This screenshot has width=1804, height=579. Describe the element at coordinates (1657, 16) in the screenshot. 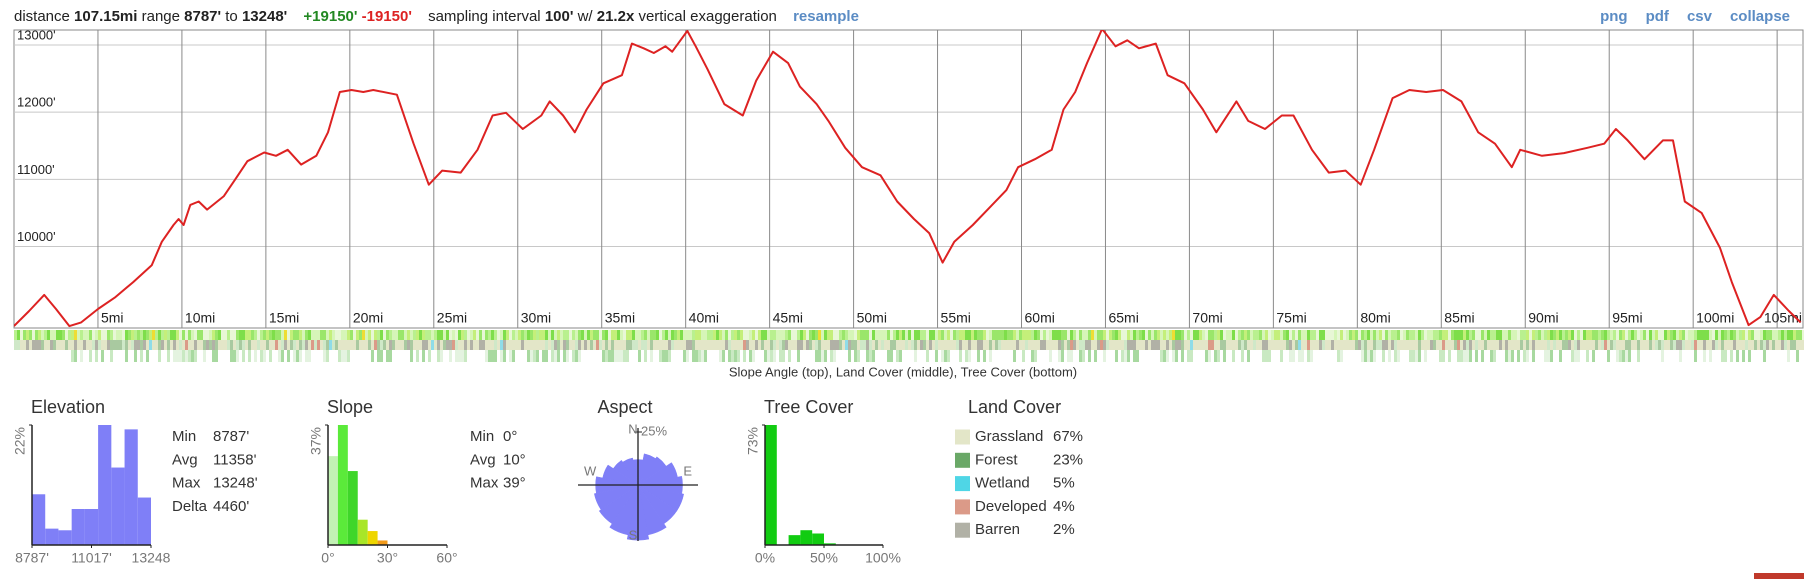

I see `action-link: pdf` at that location.